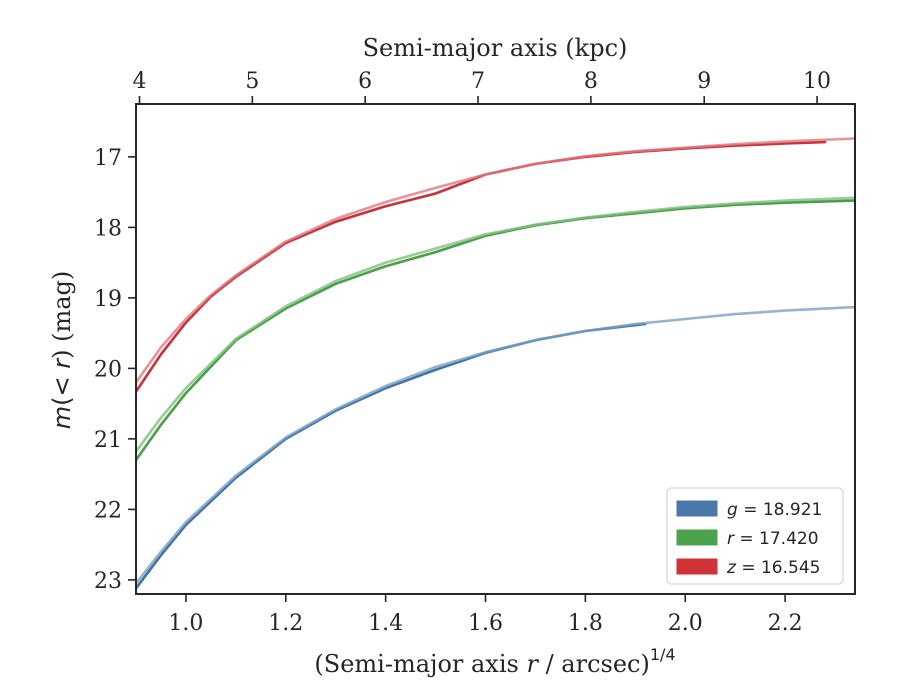 The height and width of the screenshot is (700, 900). Describe the element at coordinates (485, 623) in the screenshot. I see `x-tick-label-3: 1.6` at that location.